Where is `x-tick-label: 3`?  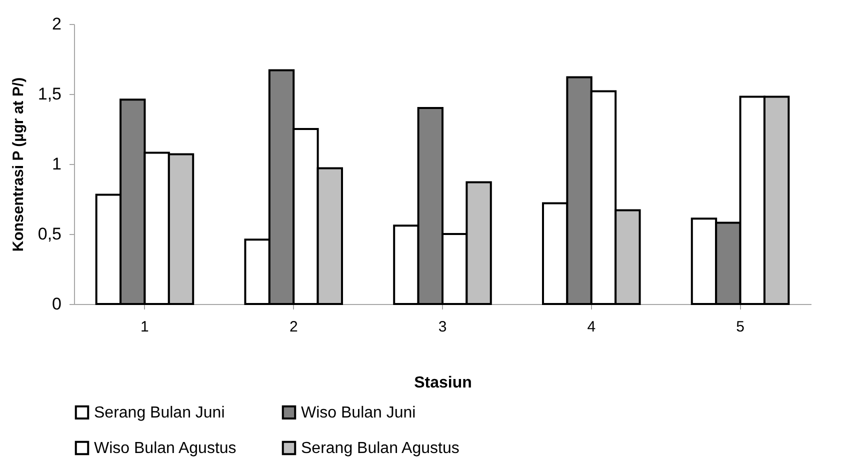 x-tick-label: 3 is located at coordinates (442, 327).